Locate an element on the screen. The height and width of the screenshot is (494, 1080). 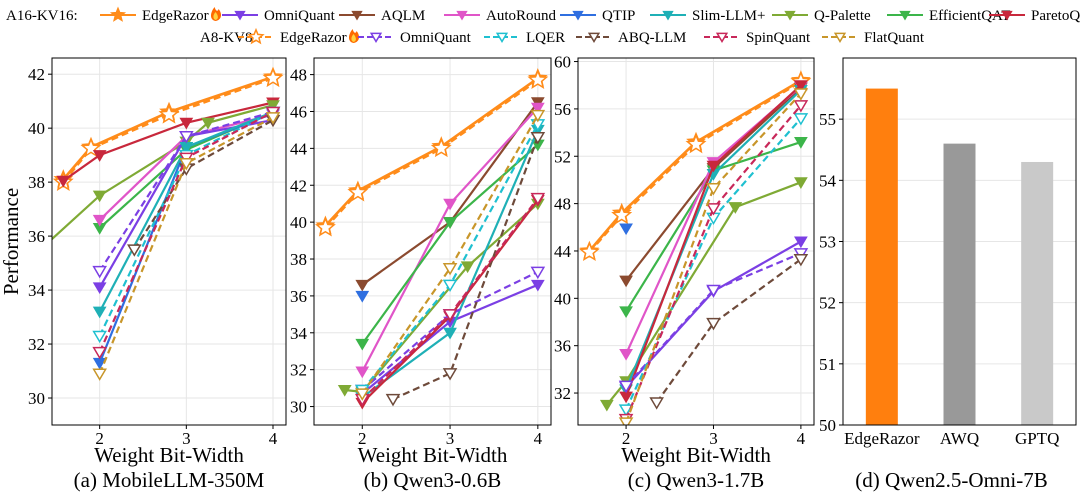
series-edgerazor-a16 is located at coordinates (695, 165).